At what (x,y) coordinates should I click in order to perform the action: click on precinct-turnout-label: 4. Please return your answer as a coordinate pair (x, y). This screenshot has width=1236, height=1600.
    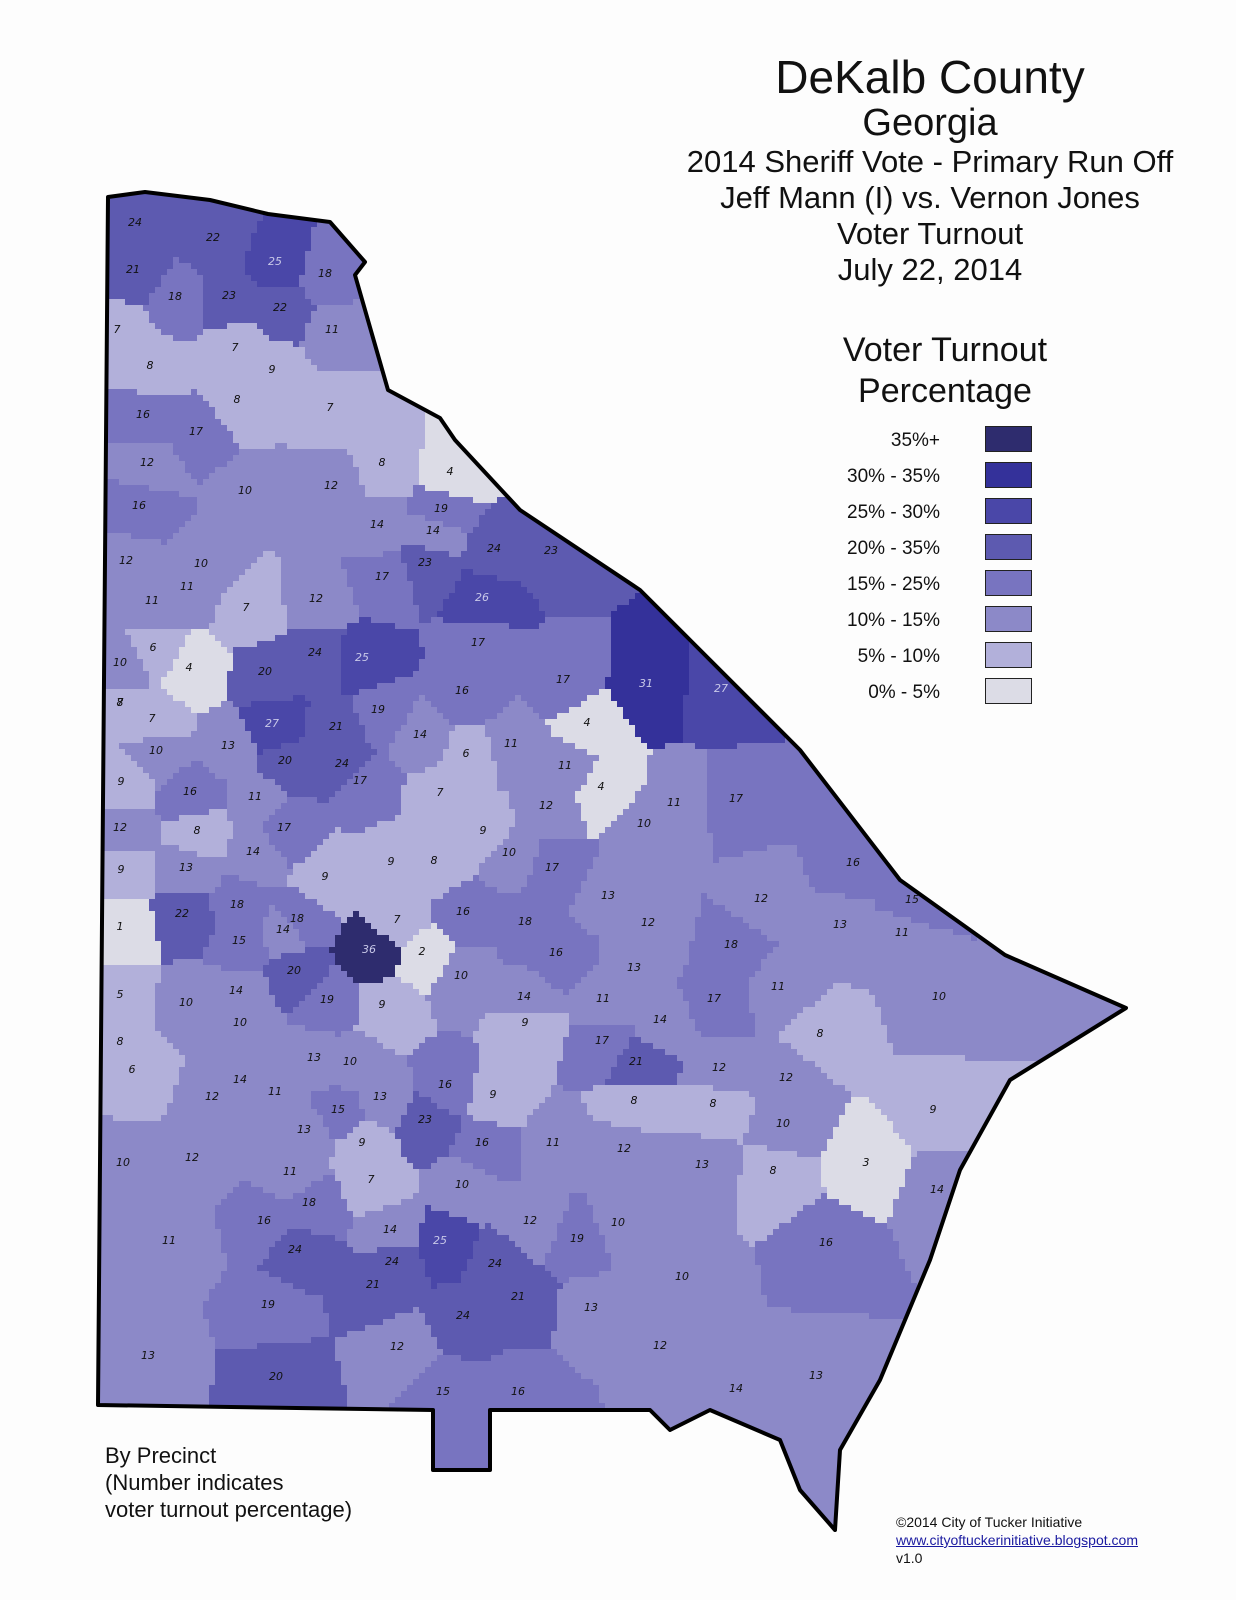
    Looking at the image, I should click on (587, 722).